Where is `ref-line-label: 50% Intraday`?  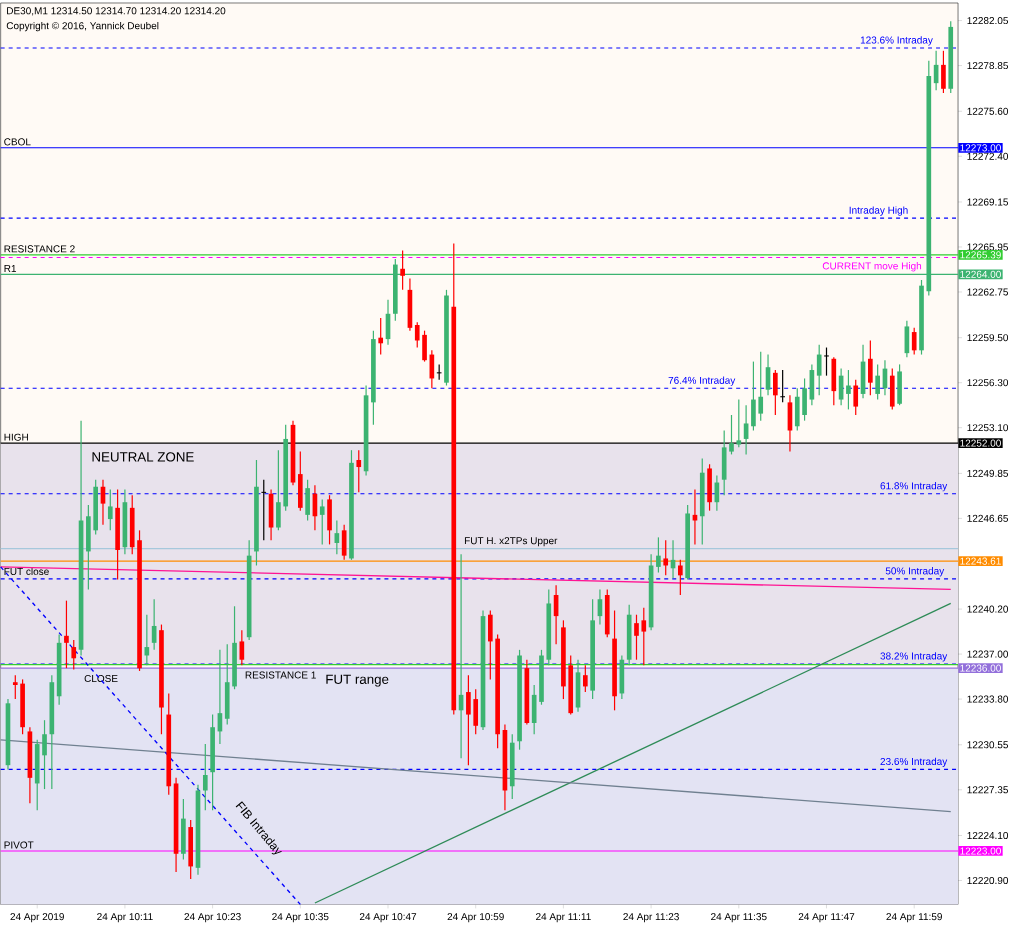 ref-line-label: 50% Intraday is located at coordinates (915, 572).